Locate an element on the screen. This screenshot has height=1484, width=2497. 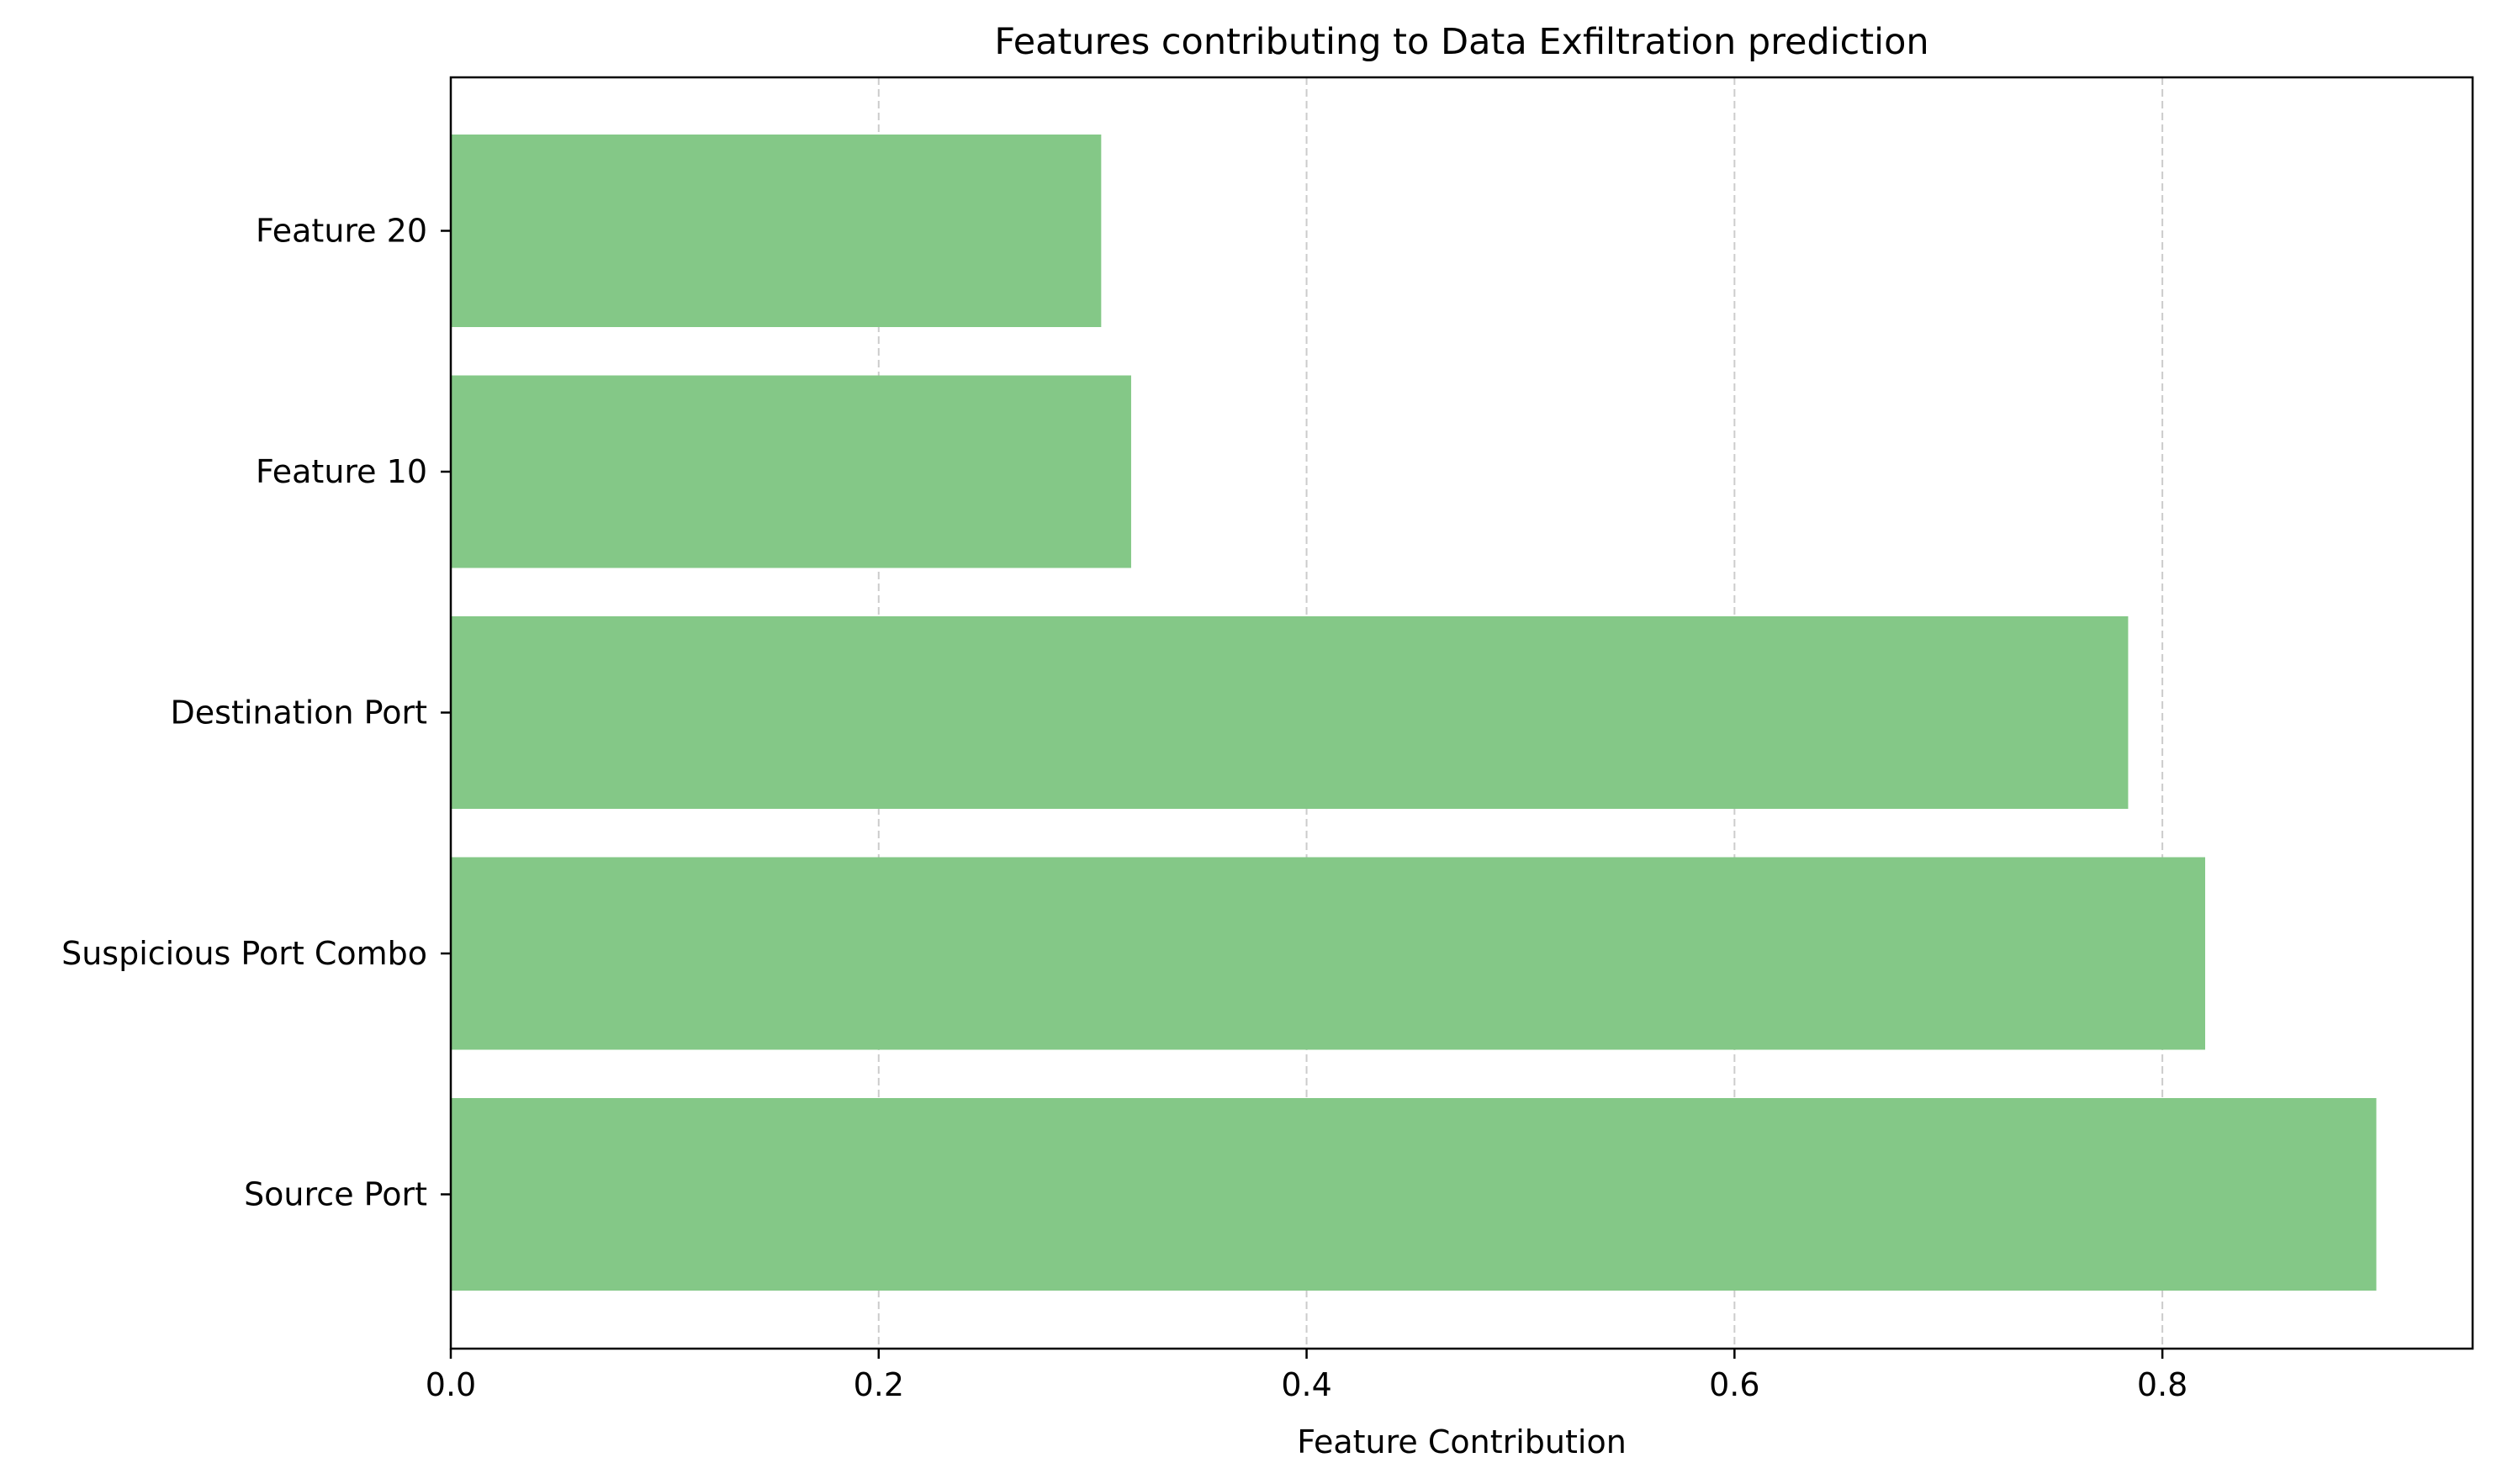
x-tick-label: 0.0 is located at coordinates (451, 1384).